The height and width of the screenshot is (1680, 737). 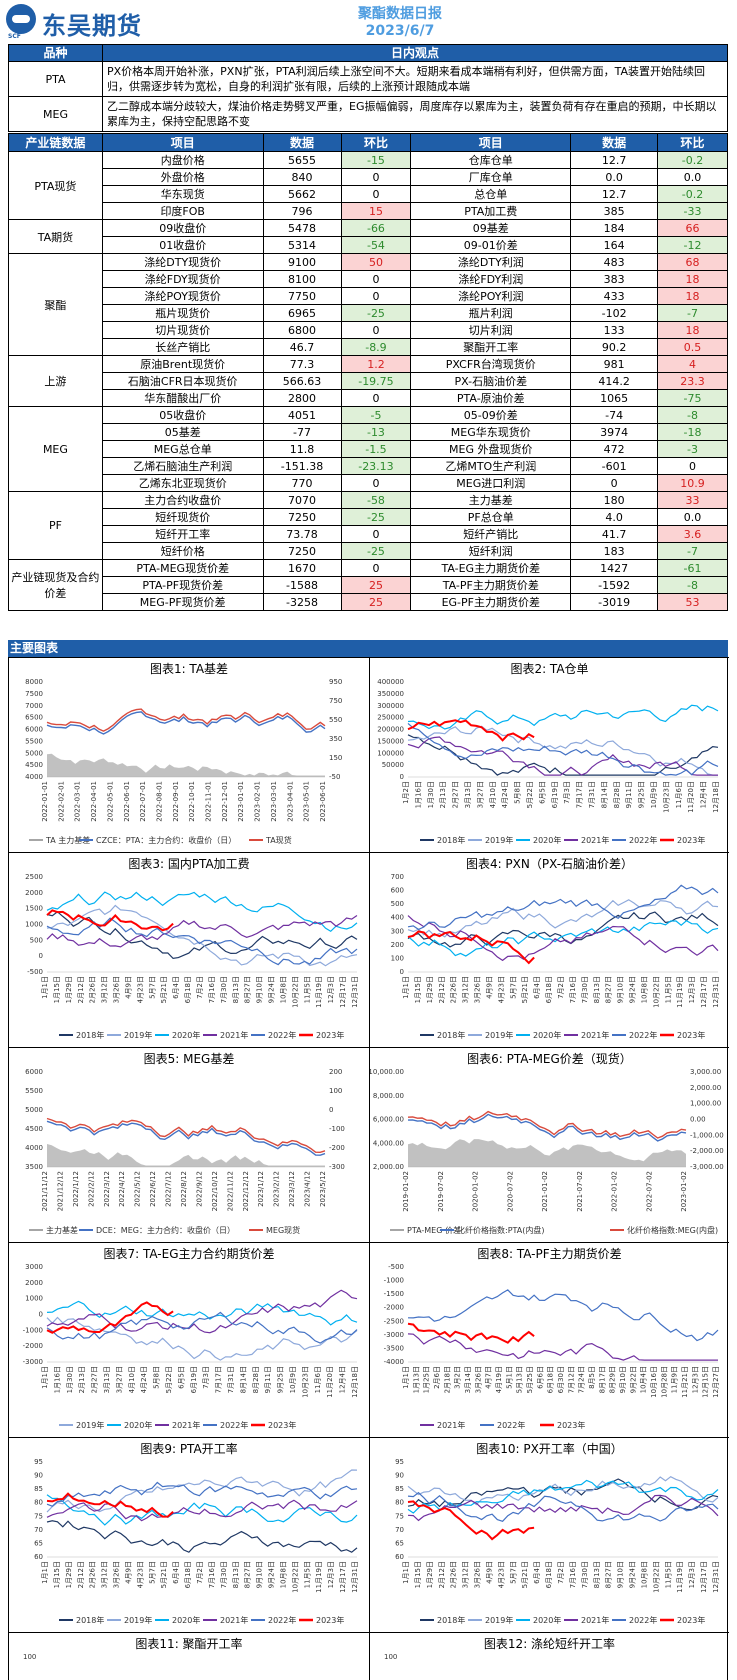 I want to click on brand-name: 东吴期货, so click(x=92, y=26).